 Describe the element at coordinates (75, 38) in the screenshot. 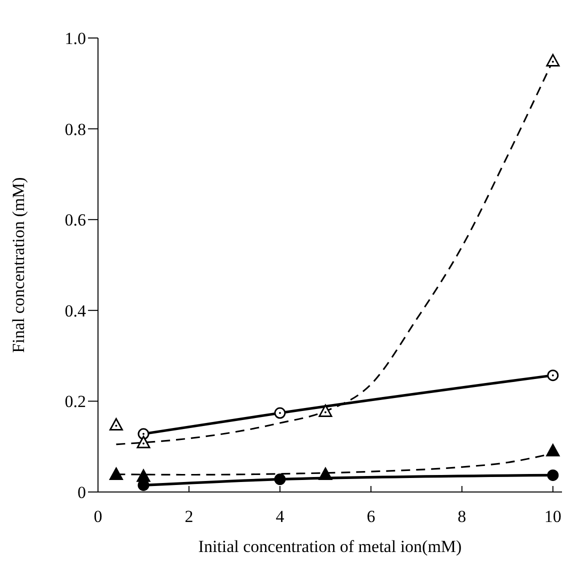

I see `y-tick-label: 1.0` at that location.